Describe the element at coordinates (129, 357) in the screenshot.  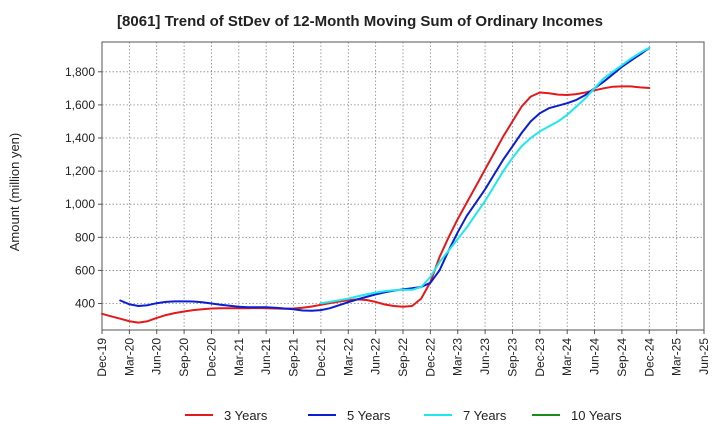
I see `x-tick-label: Mar-20` at that location.